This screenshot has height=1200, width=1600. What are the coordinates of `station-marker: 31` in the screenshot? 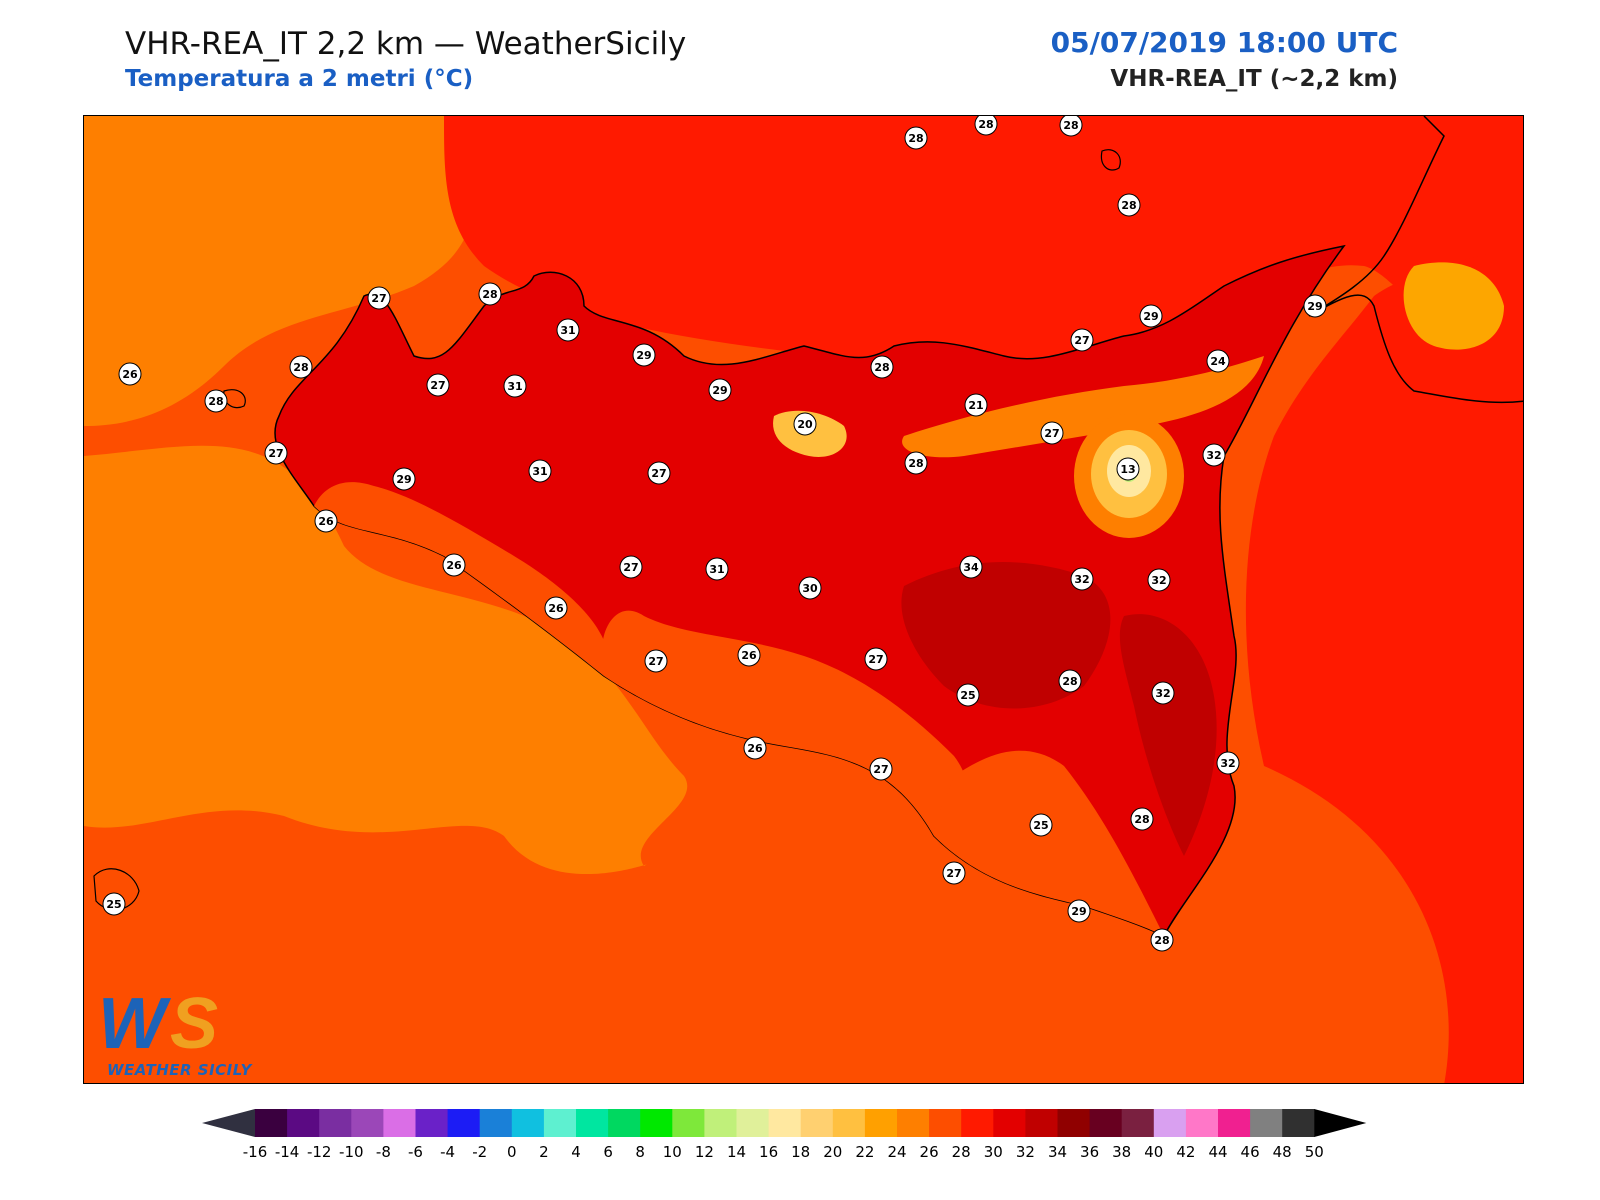 It's located at (568, 330).